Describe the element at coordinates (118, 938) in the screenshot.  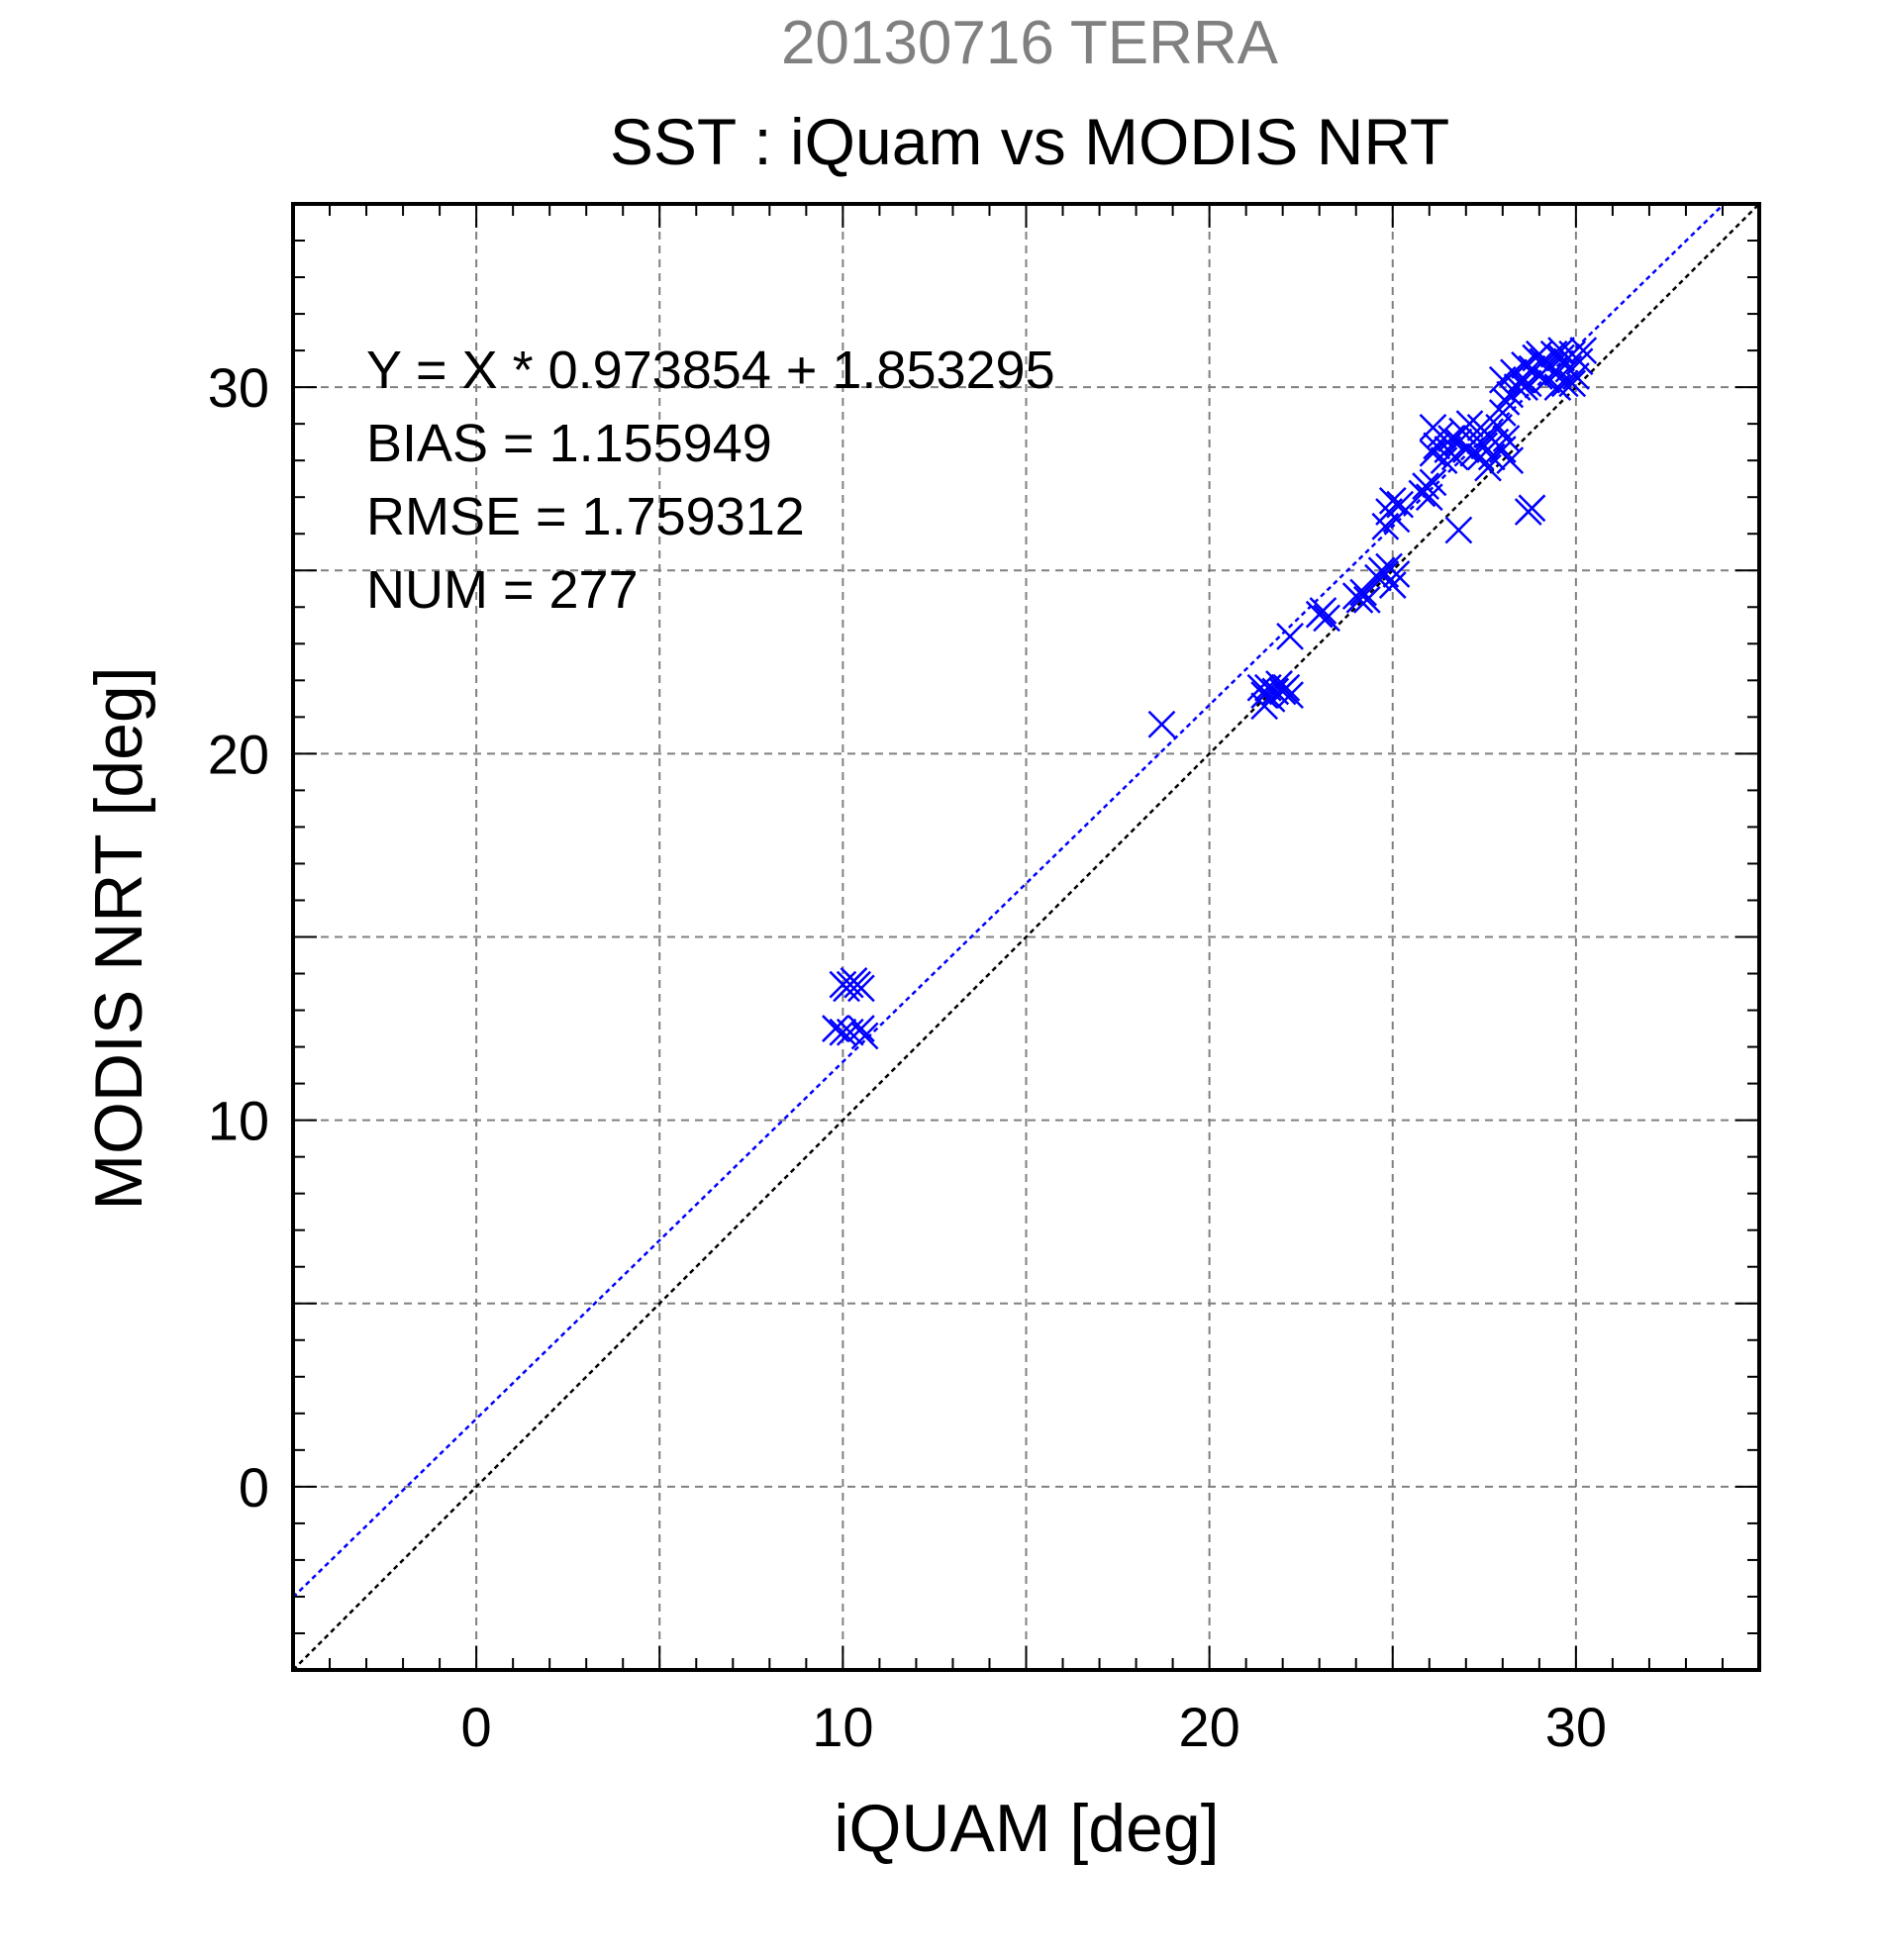
I see `y-axis-label: MODIS NRT [deg]` at that location.